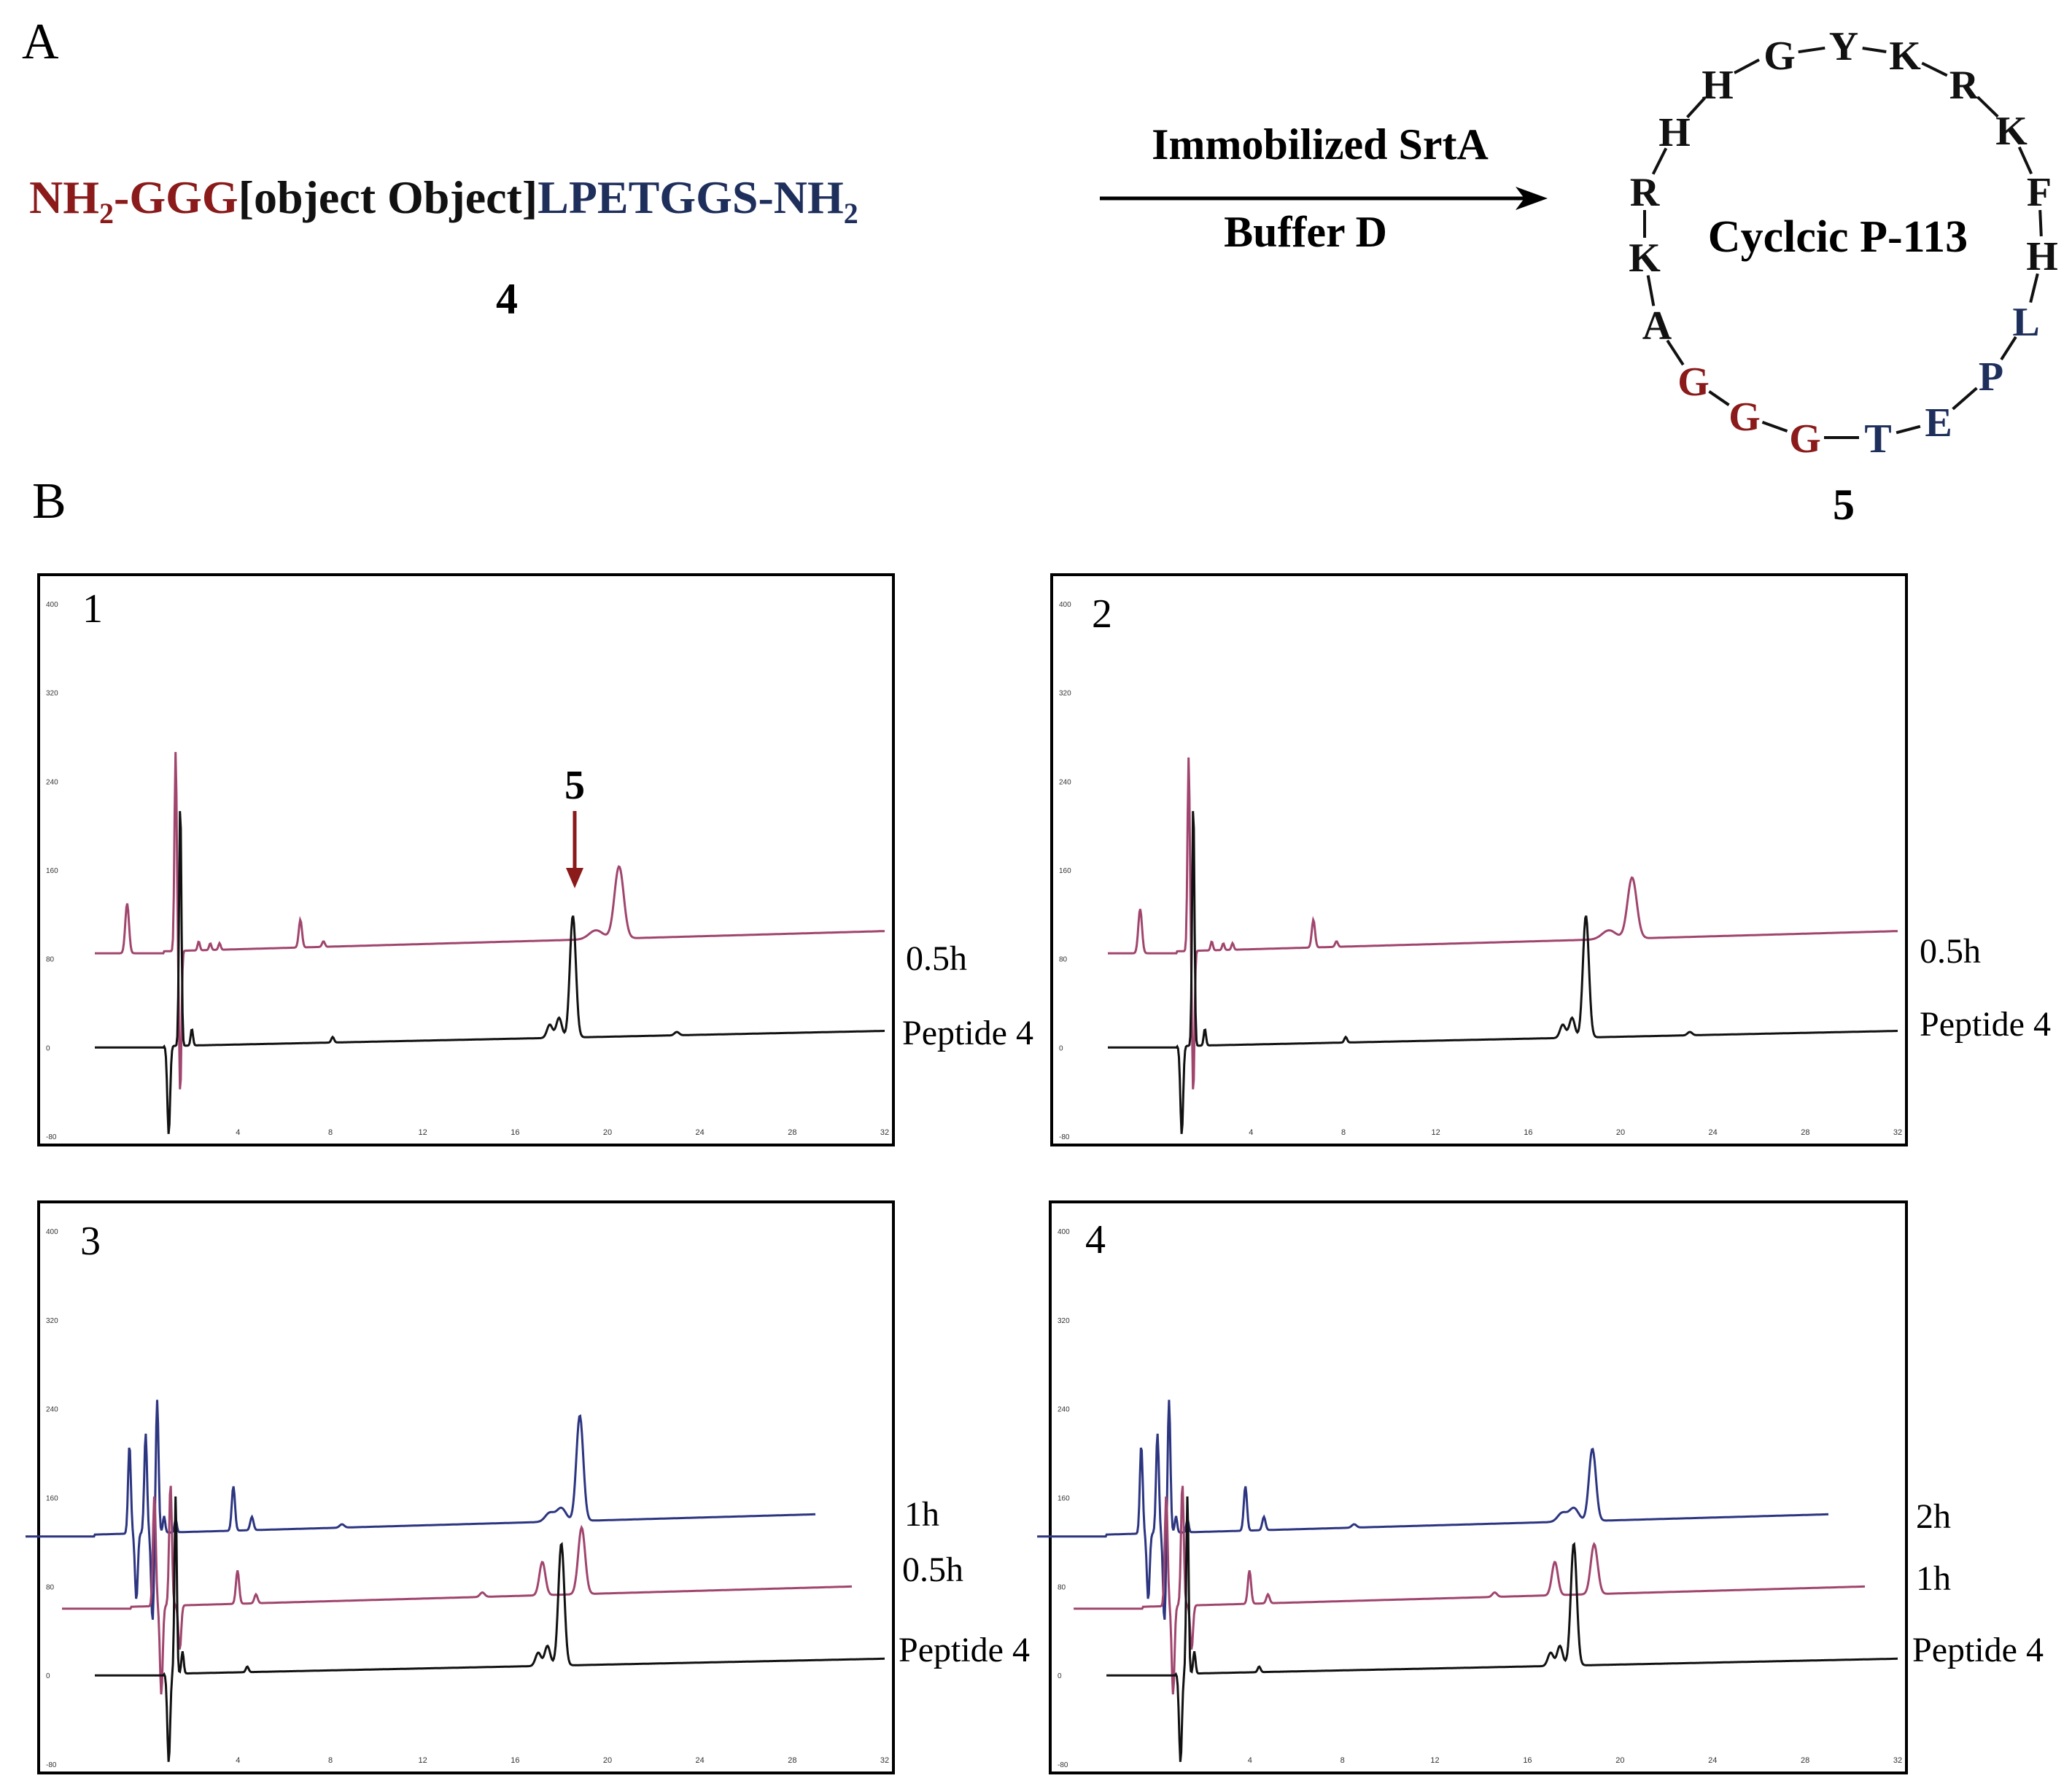 The height and width of the screenshot is (1789, 2072). I want to click on chart-3-legend-2: Peptide 4, so click(965, 1650).